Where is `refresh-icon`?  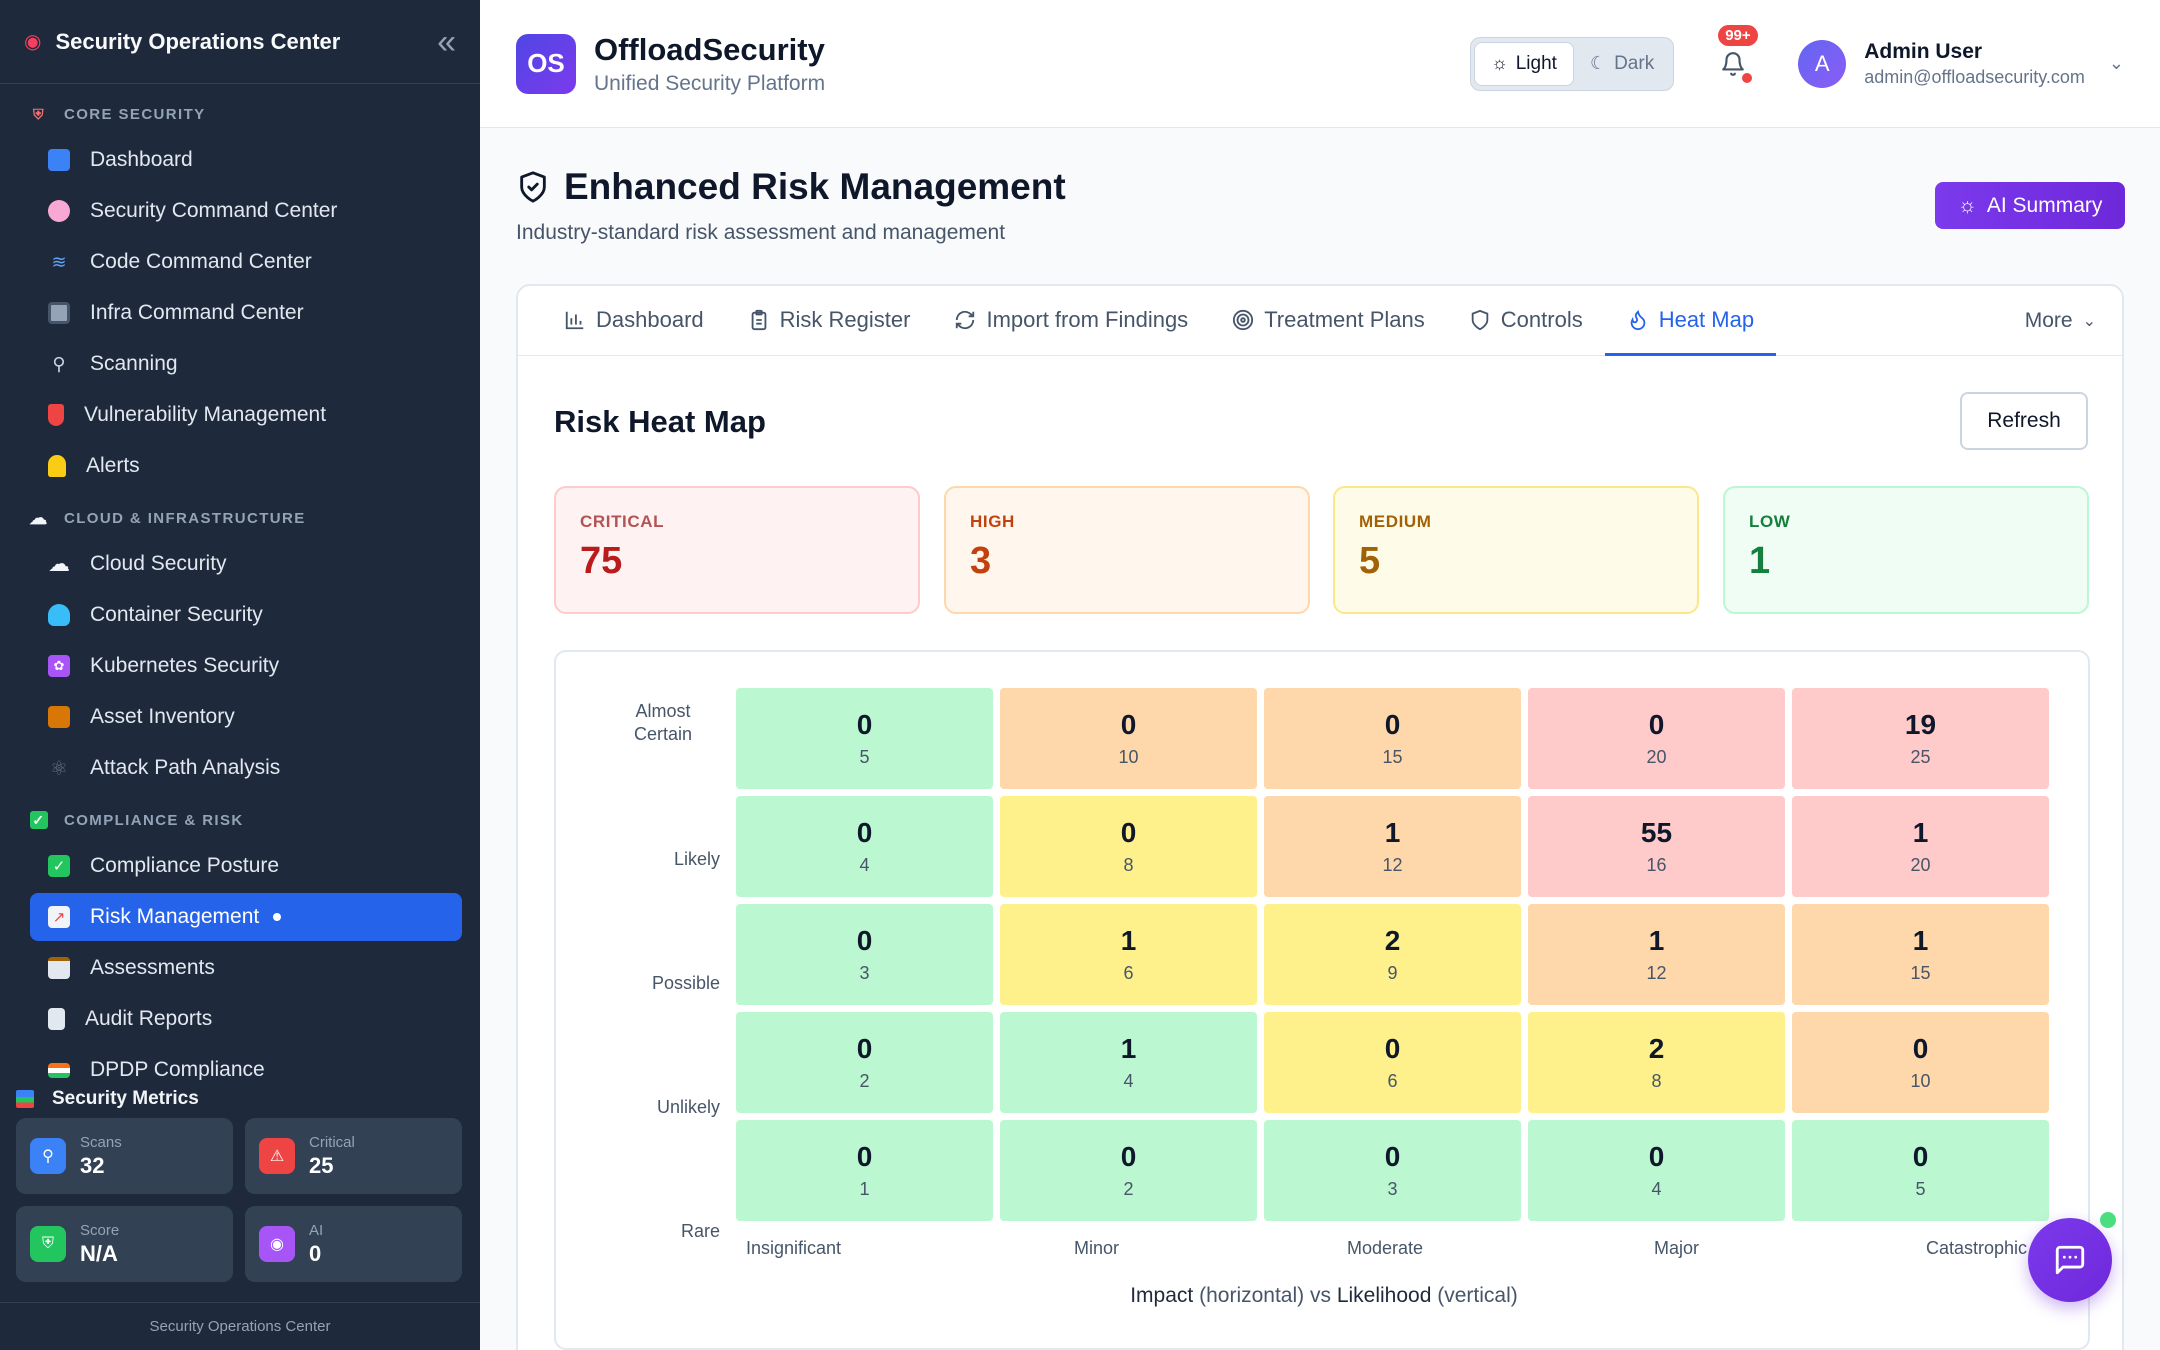 refresh-icon is located at coordinates (965, 320).